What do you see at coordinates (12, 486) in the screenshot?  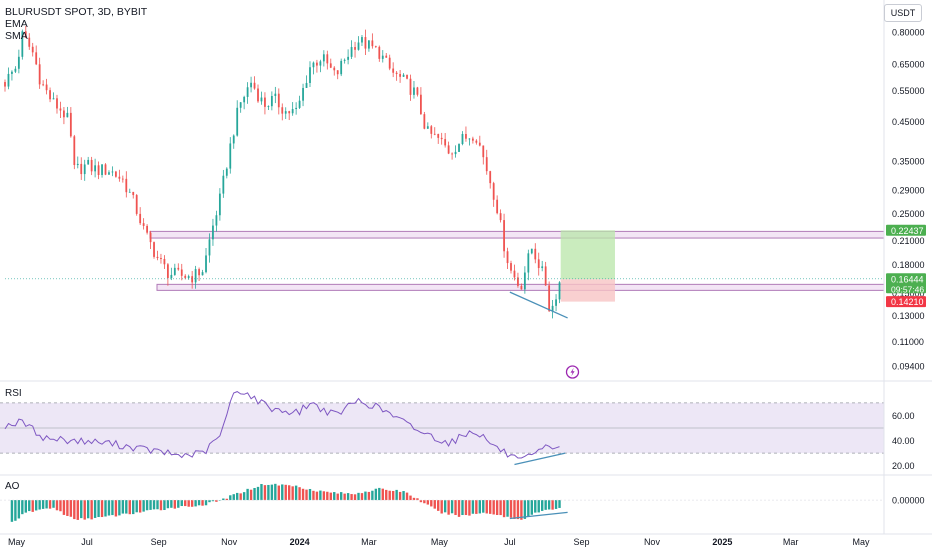 I see `ao-pane-title: AO` at bounding box center [12, 486].